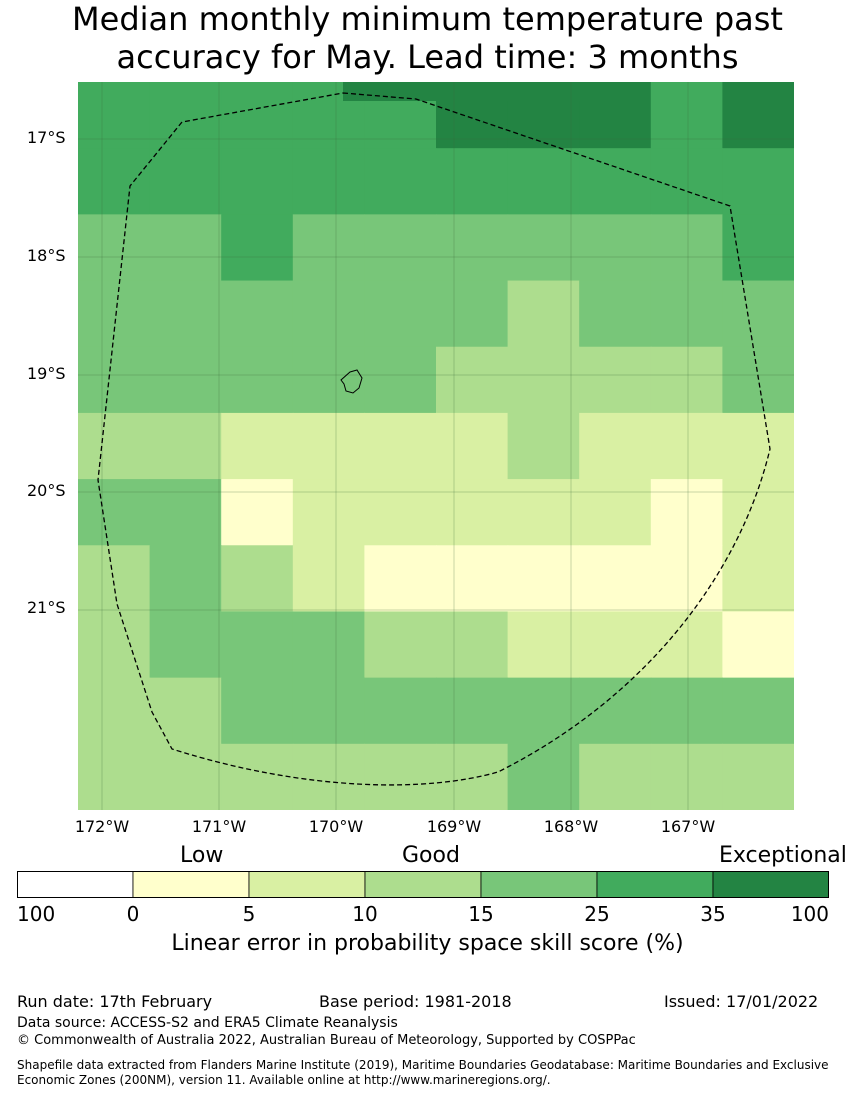  What do you see at coordinates (427, 19) in the screenshot?
I see `title-line-1: Median monthly minimum temperature past` at bounding box center [427, 19].